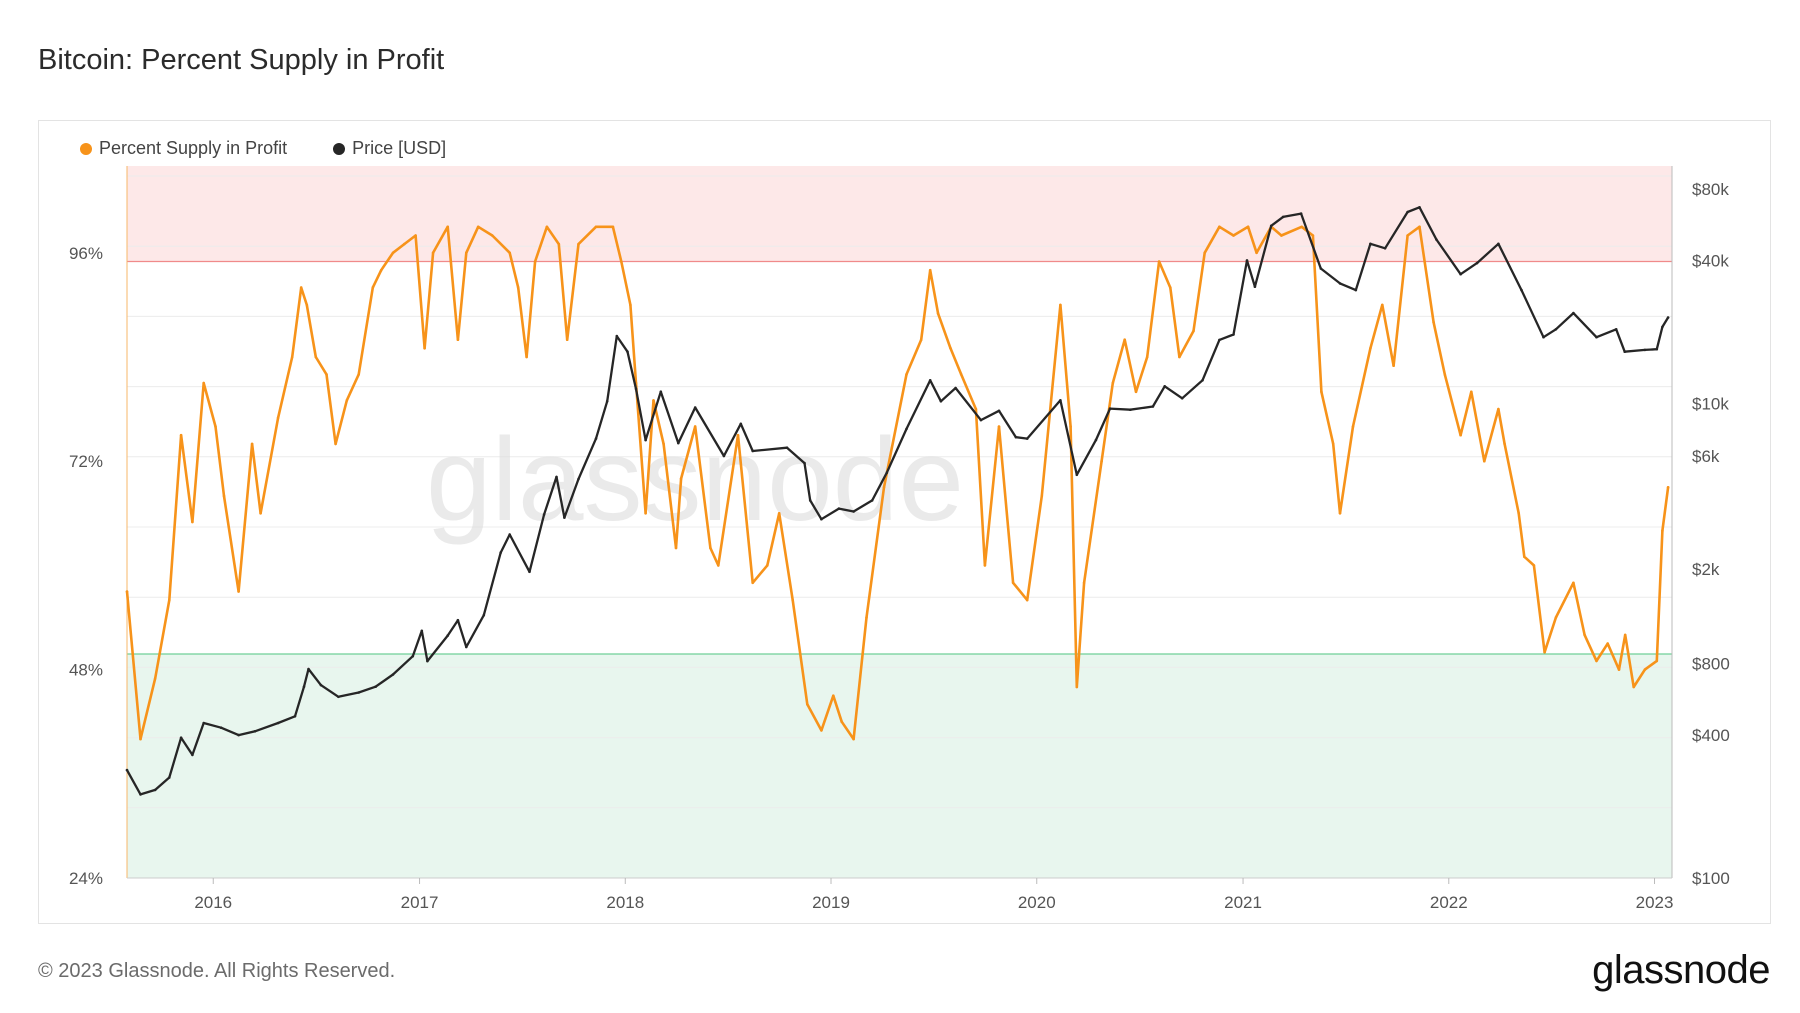 This screenshot has height=1013, width=1800. What do you see at coordinates (1681, 970) in the screenshot?
I see `glassnode-logo: glassnode` at bounding box center [1681, 970].